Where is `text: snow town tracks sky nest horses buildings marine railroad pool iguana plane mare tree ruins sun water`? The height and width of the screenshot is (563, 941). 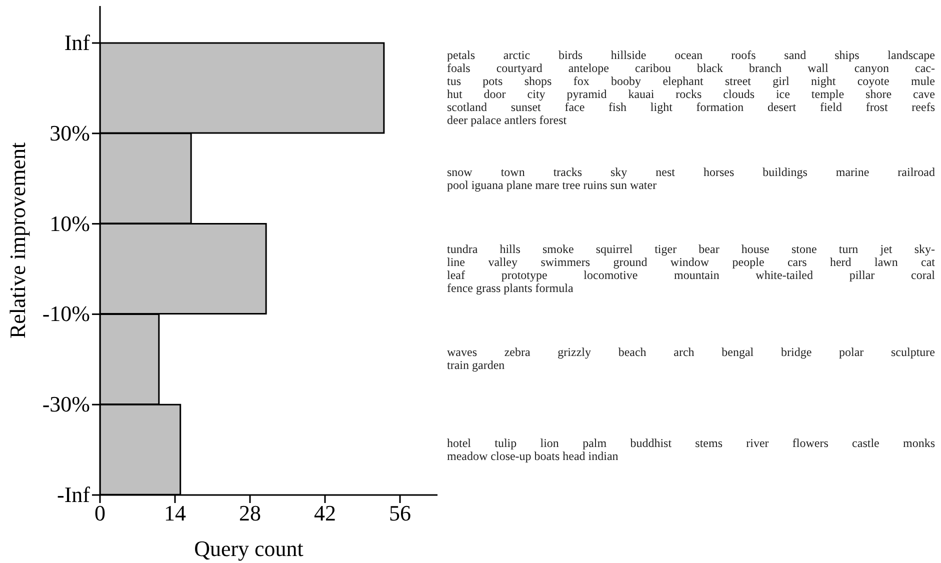
text: snow town tracks sky nest horses buildings marine railroad pool iguana plane mare tree ruins sun water is located at coordinates (691, 178).